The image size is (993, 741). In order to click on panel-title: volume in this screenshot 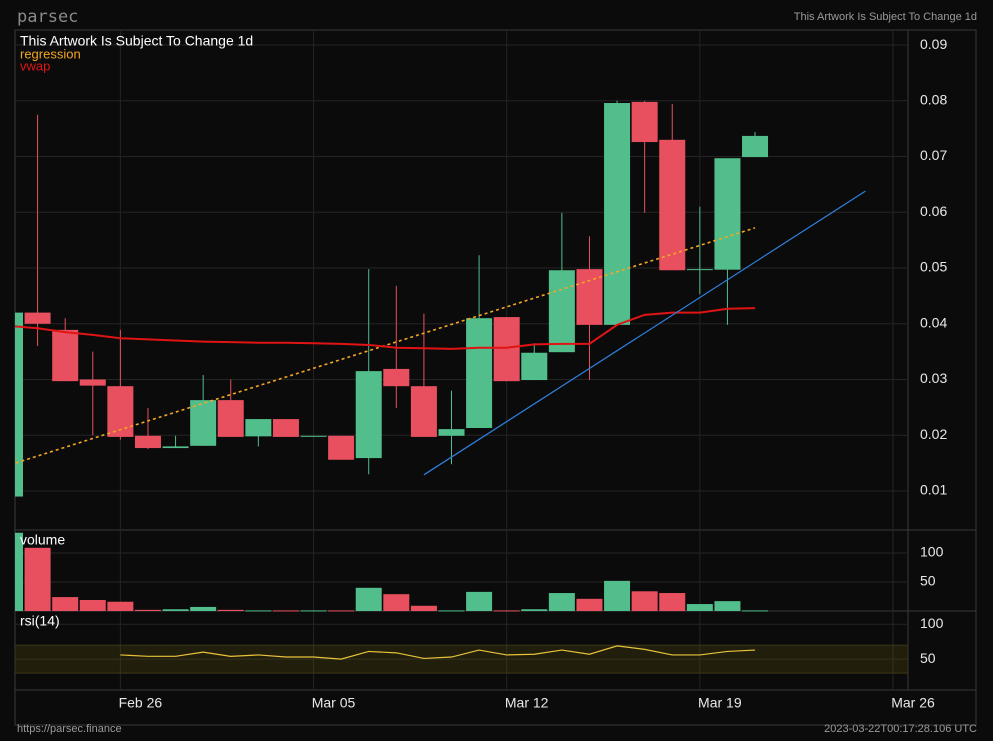, I will do `click(42, 540)`.